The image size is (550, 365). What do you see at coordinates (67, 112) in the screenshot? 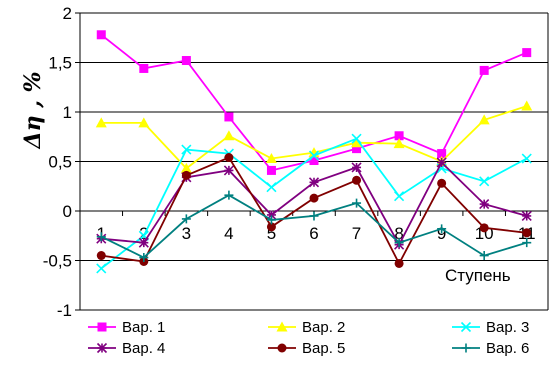
I see `y-tick-label: 1` at bounding box center [67, 112].